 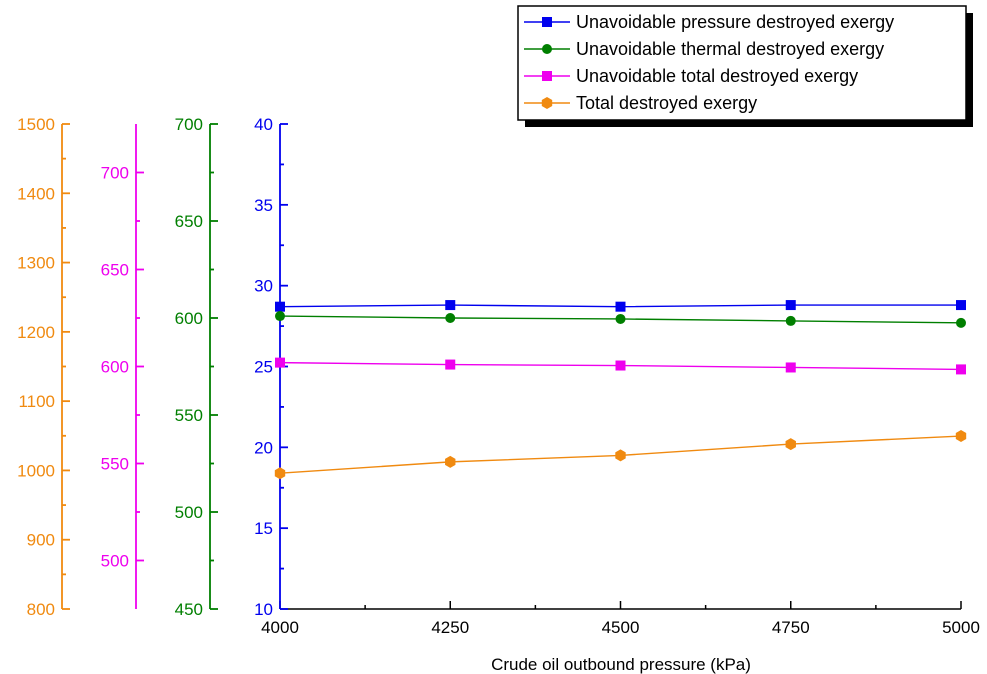 I want to click on y-tick-label-orange: 1300, so click(x=36, y=263).